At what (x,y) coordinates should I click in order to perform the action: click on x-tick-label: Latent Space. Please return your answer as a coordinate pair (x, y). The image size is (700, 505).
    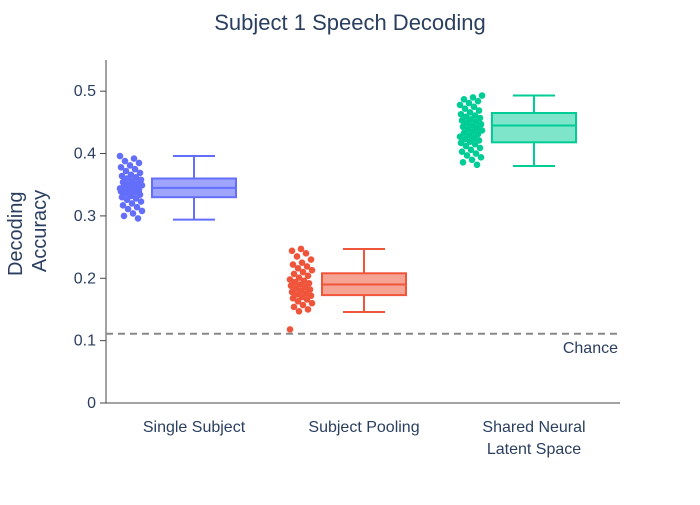
    Looking at the image, I should click on (534, 449).